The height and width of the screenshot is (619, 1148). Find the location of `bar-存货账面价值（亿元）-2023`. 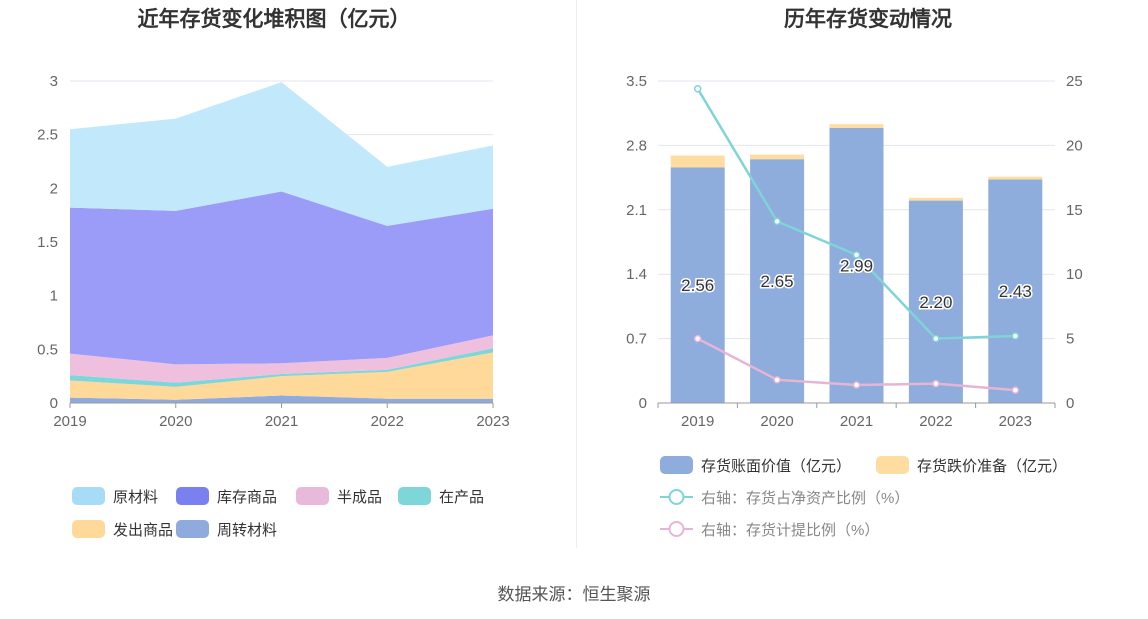

bar-存货账面价值（亿元）-2023 is located at coordinates (1015, 291).